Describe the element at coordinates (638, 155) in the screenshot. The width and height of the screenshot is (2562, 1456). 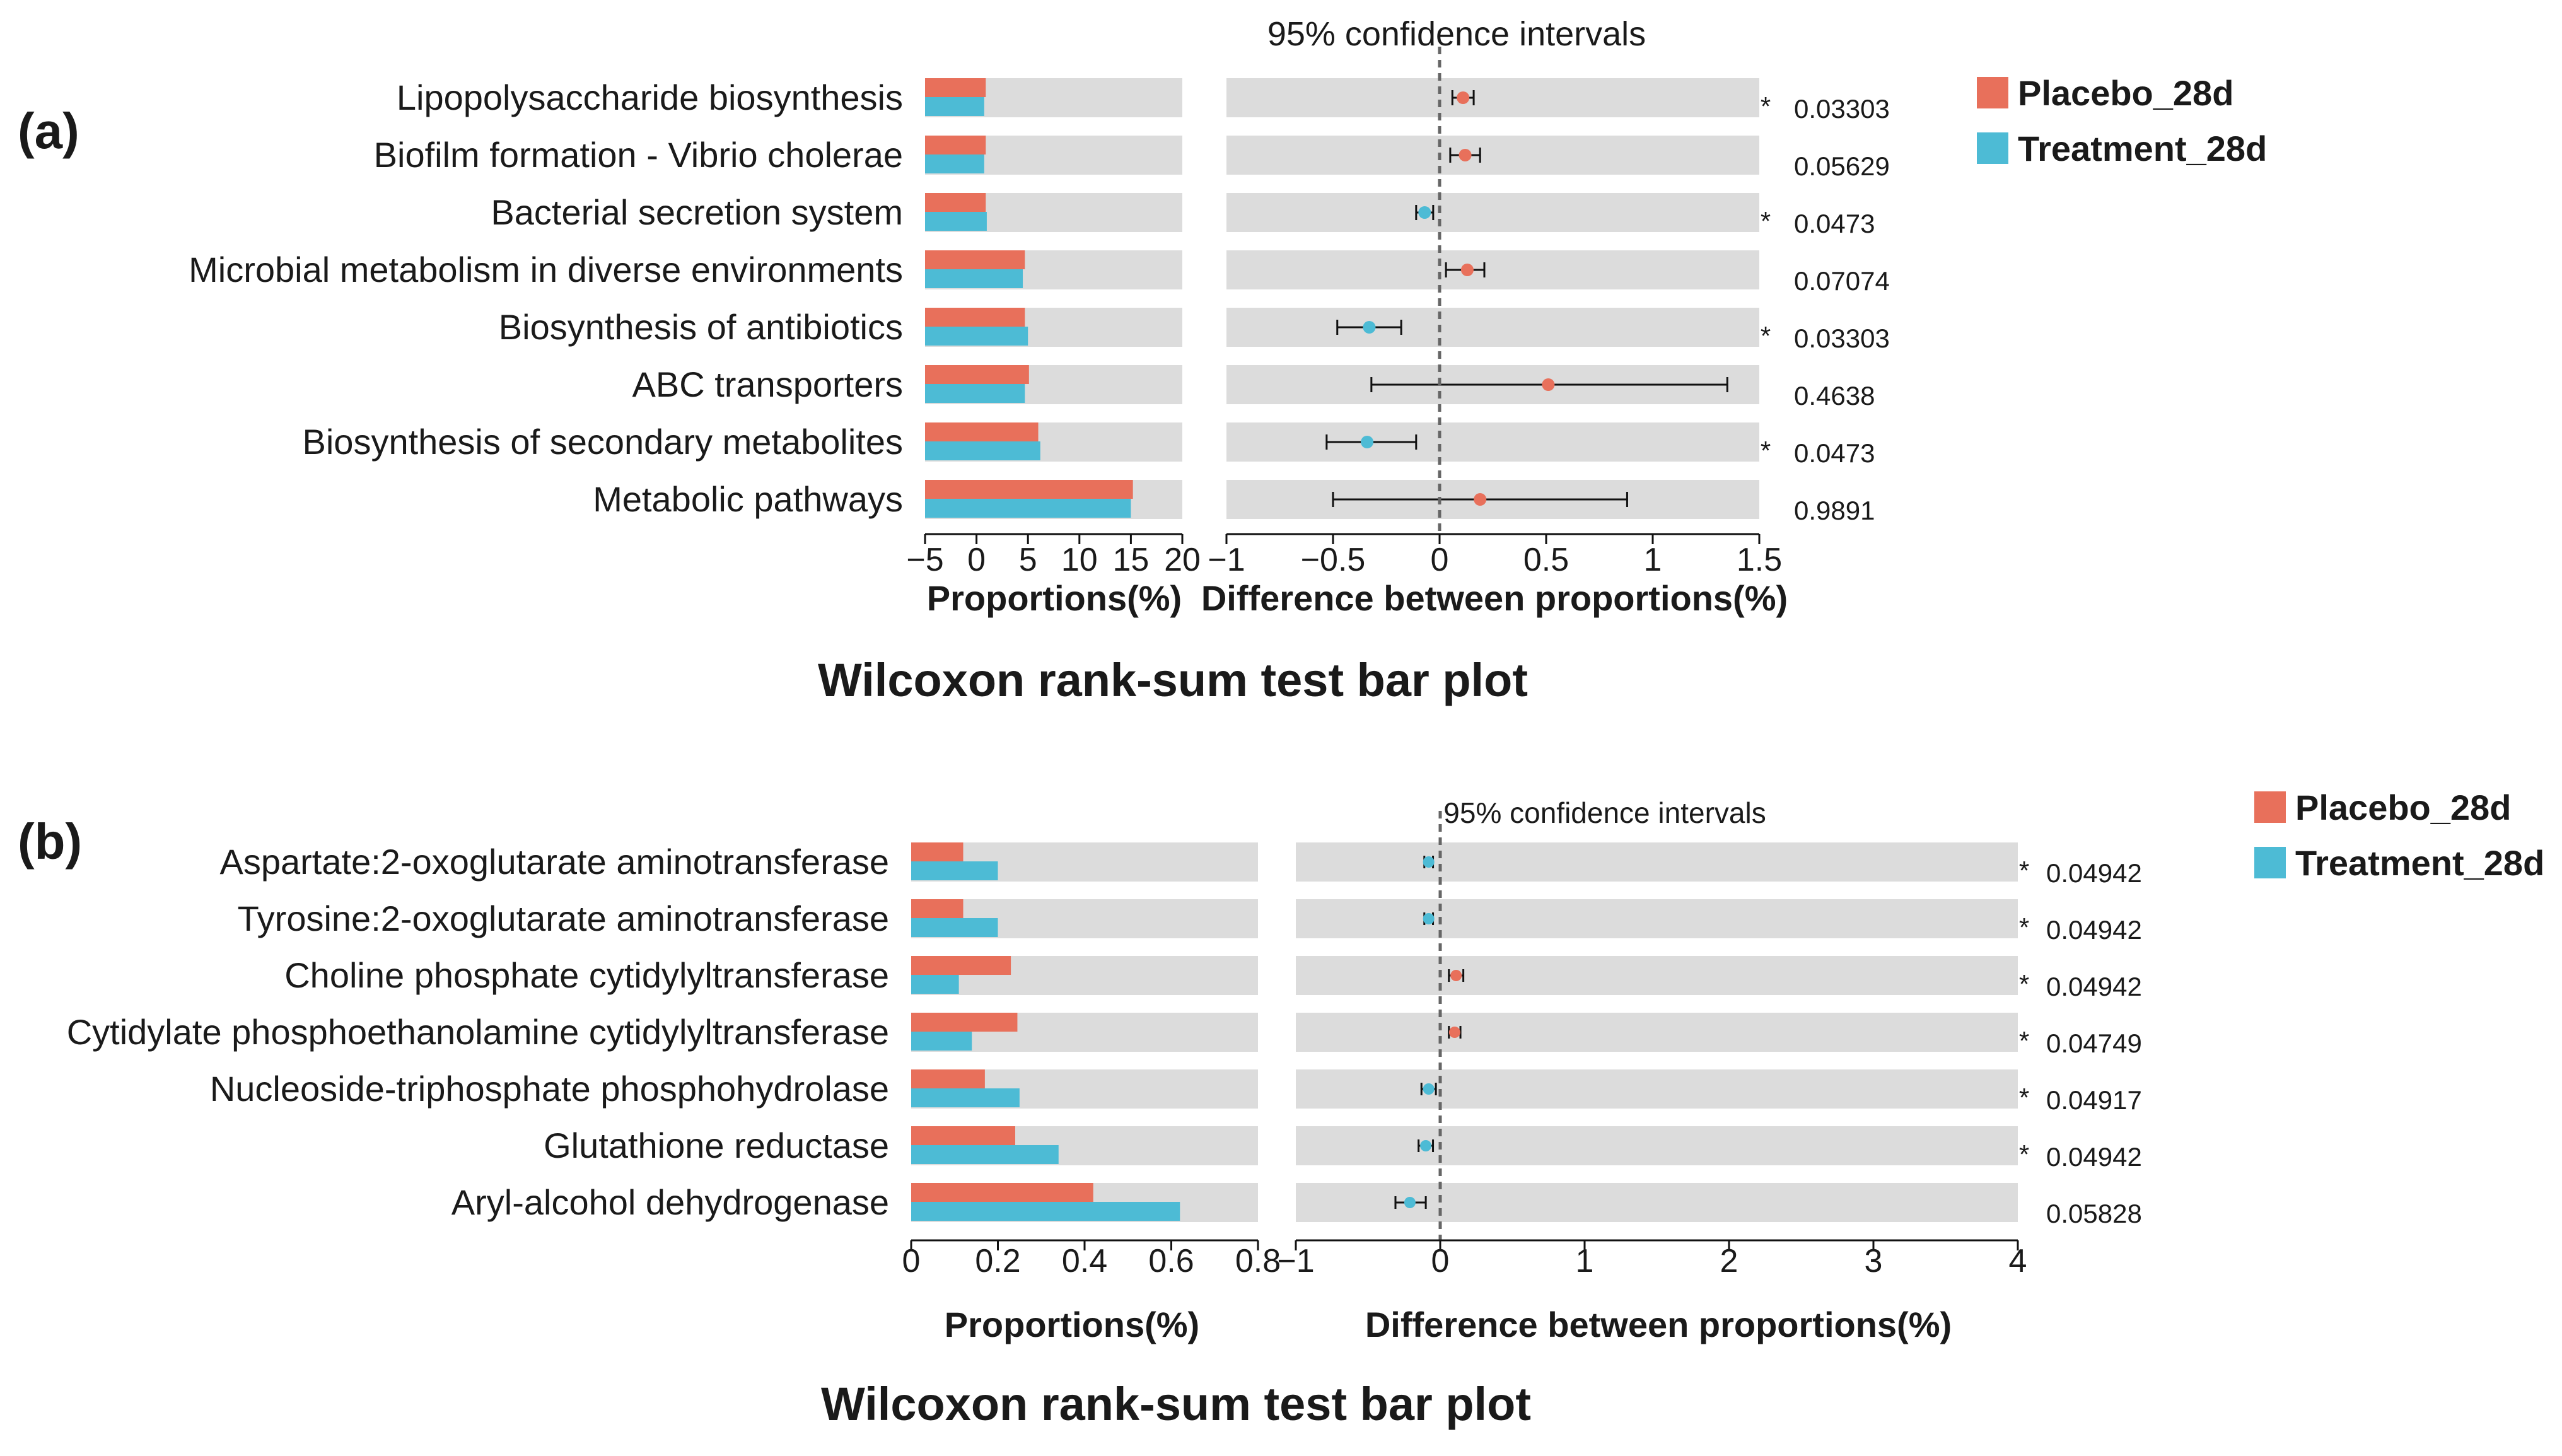
I see `category-label: Biofilm formation - Vibrio cholerae` at that location.